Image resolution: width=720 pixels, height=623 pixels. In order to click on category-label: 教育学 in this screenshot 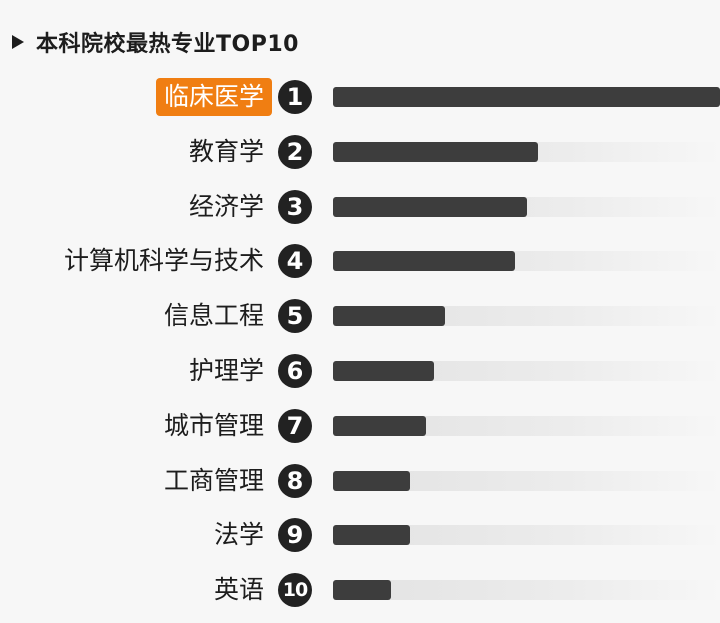, I will do `click(226, 151)`.